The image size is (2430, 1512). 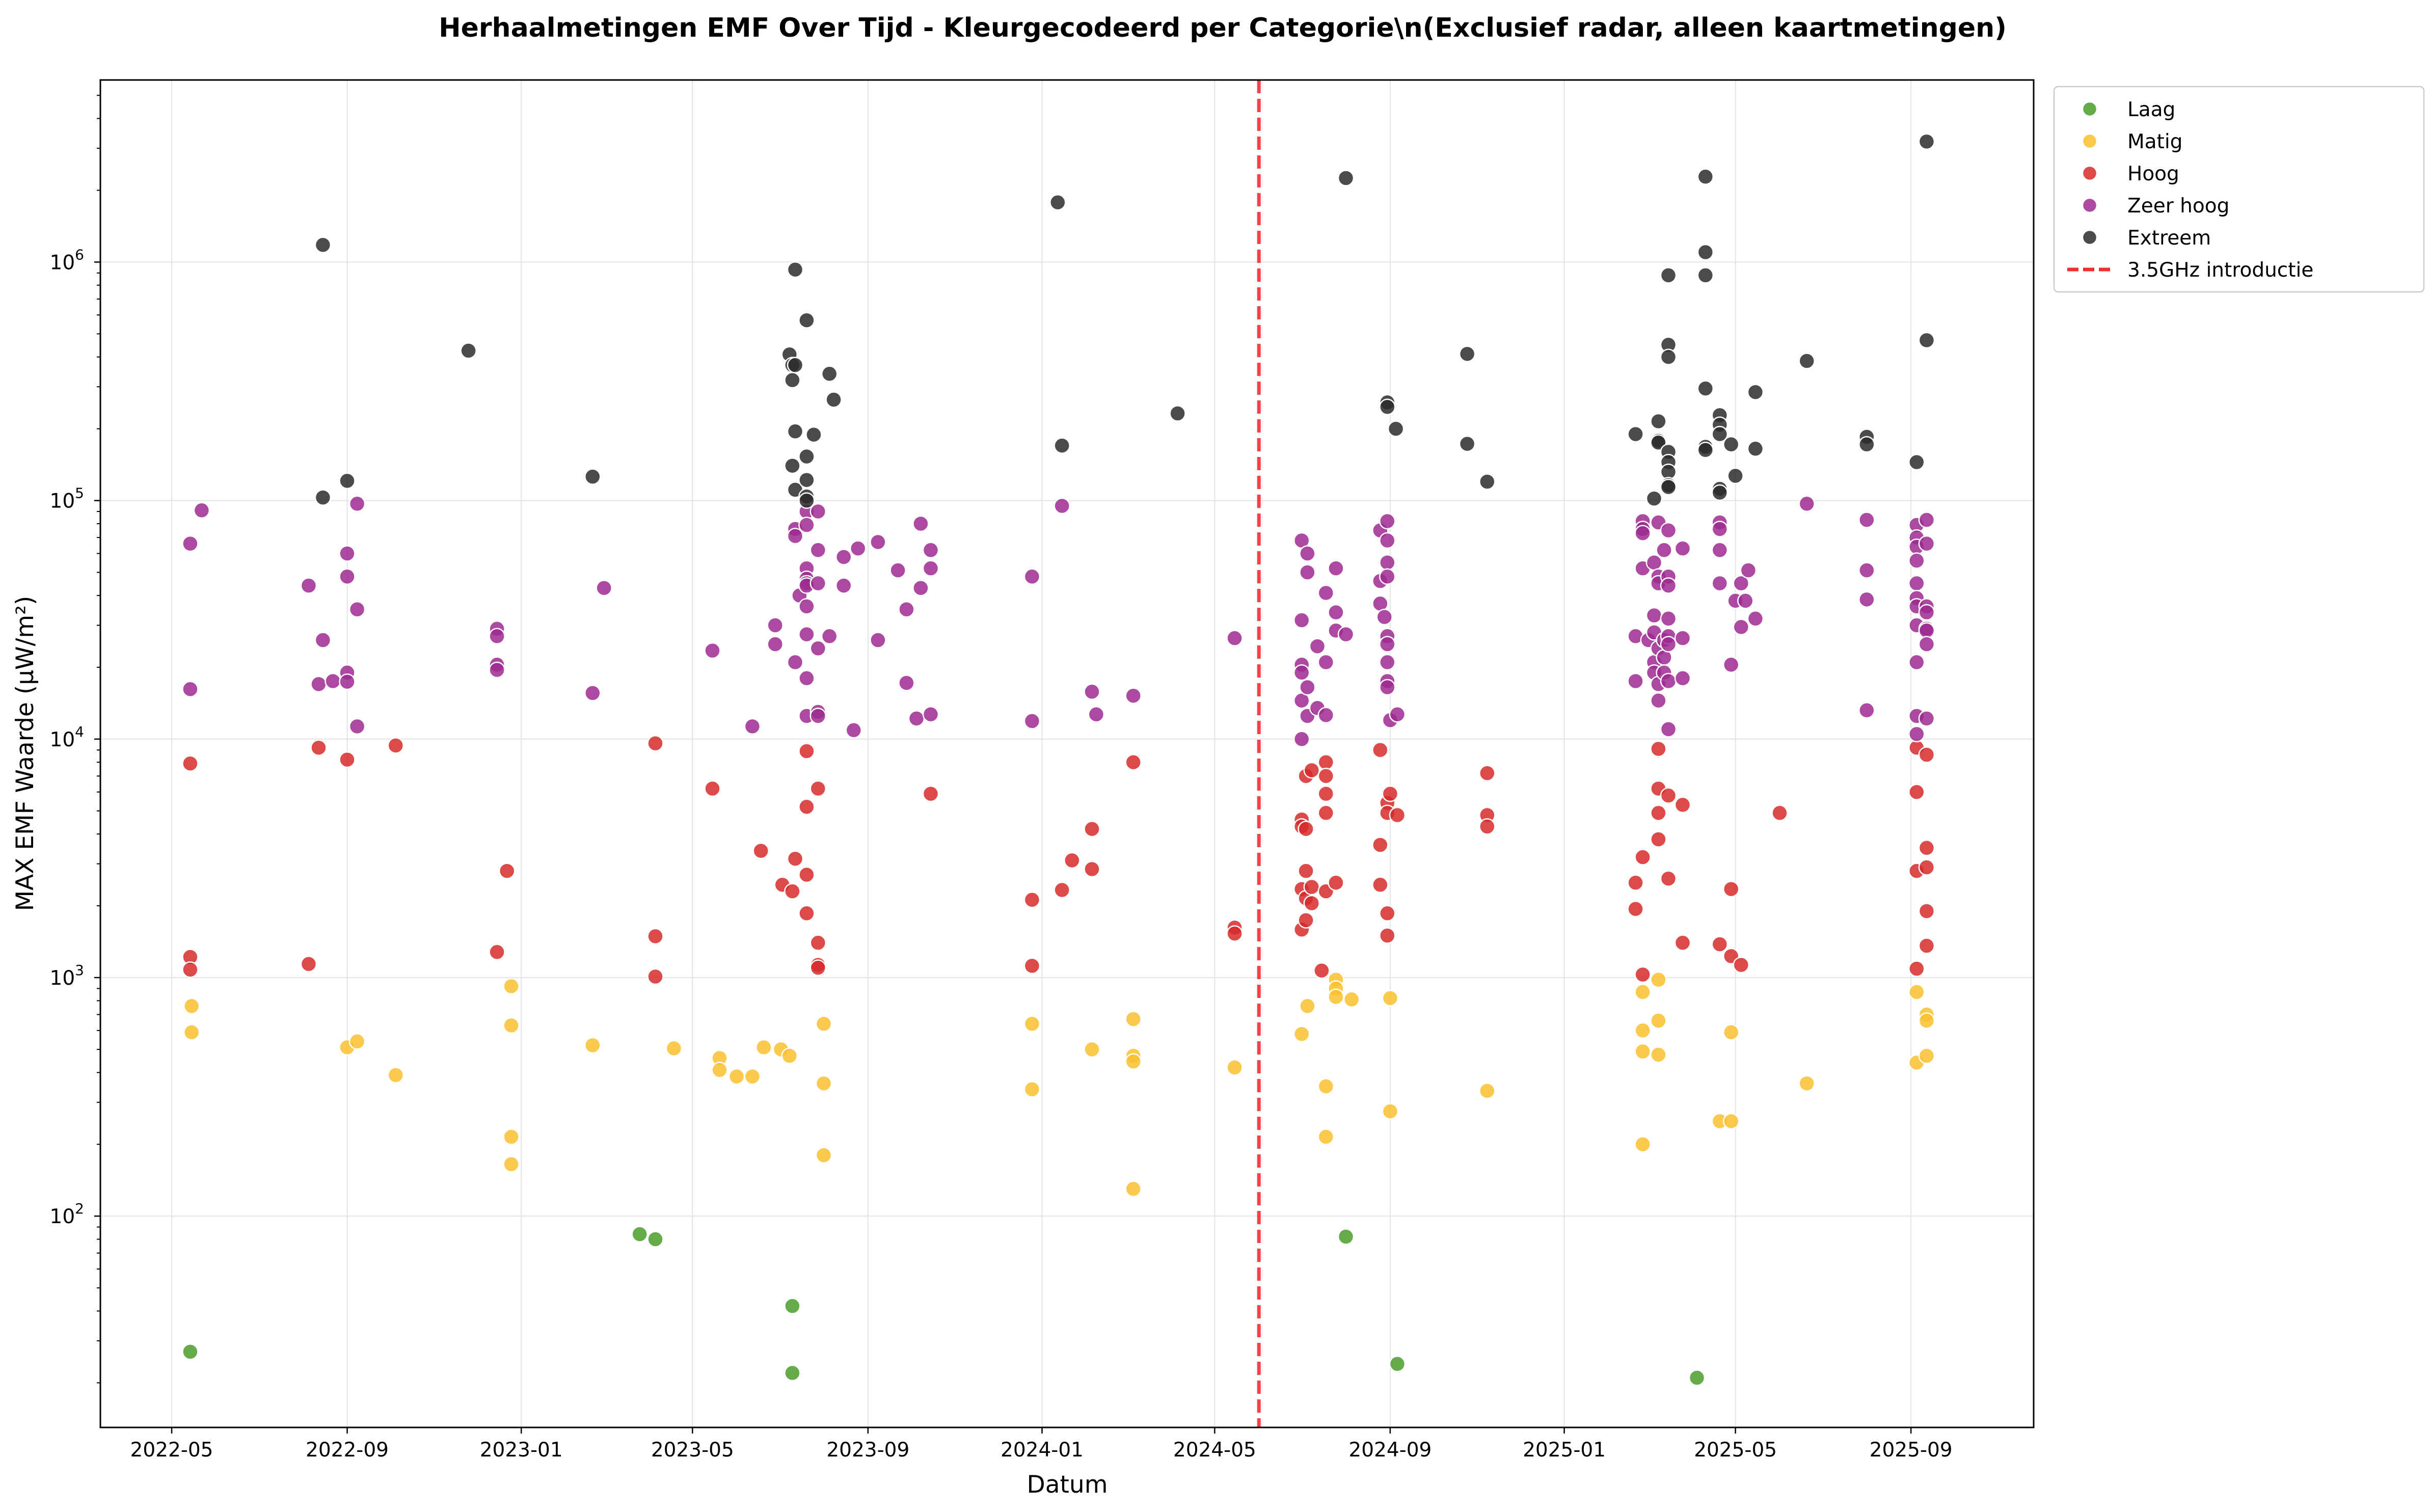 I want to click on y-tick-label: 104, so click(x=67, y=737).